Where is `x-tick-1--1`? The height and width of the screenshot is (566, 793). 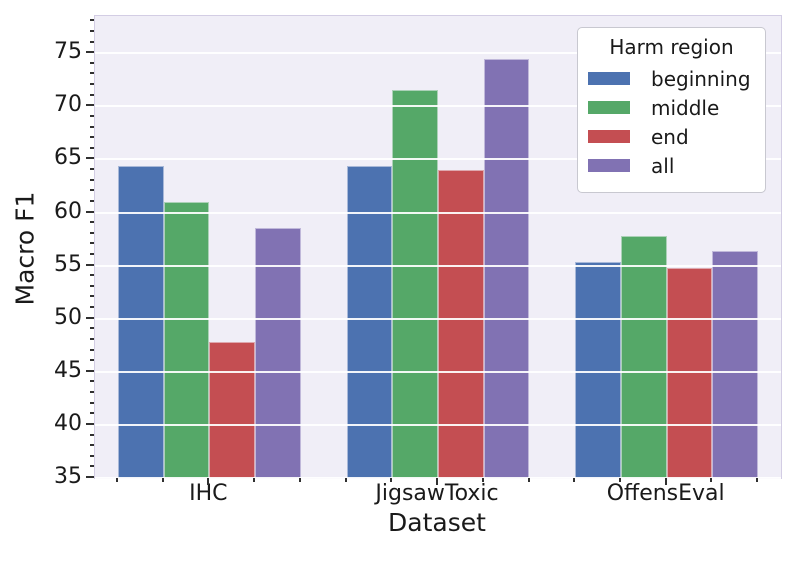 x-tick-1--1 is located at coordinates (391, 480).